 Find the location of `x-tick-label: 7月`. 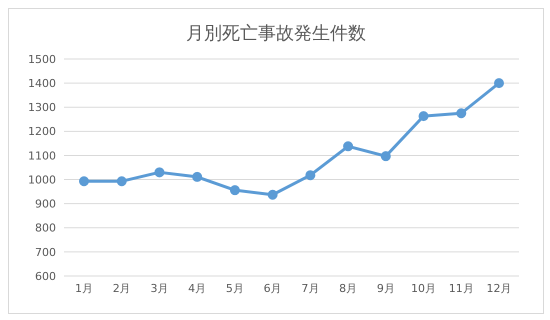

x-tick-label: 7月 is located at coordinates (310, 288).